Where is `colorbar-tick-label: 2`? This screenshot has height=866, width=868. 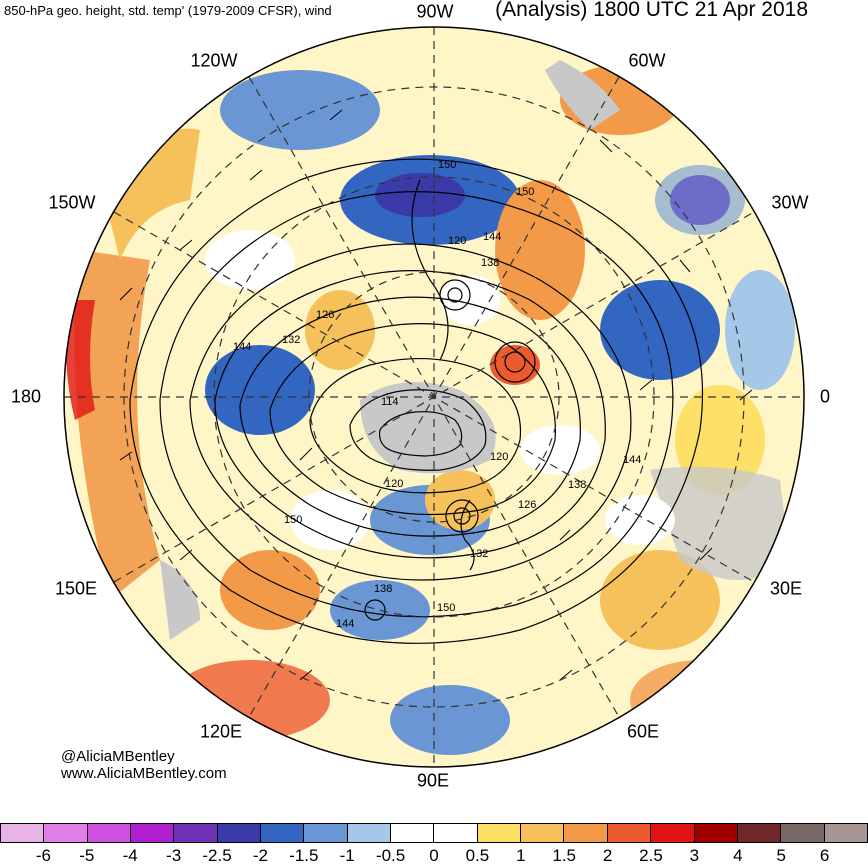
colorbar-tick-label: 2 is located at coordinates (607, 855).